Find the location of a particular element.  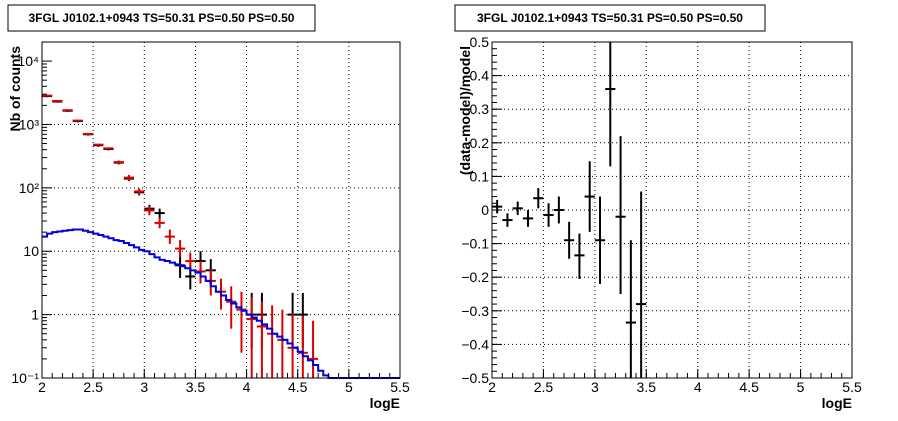

y-tick-label: 0.2 is located at coordinates (480, 143).